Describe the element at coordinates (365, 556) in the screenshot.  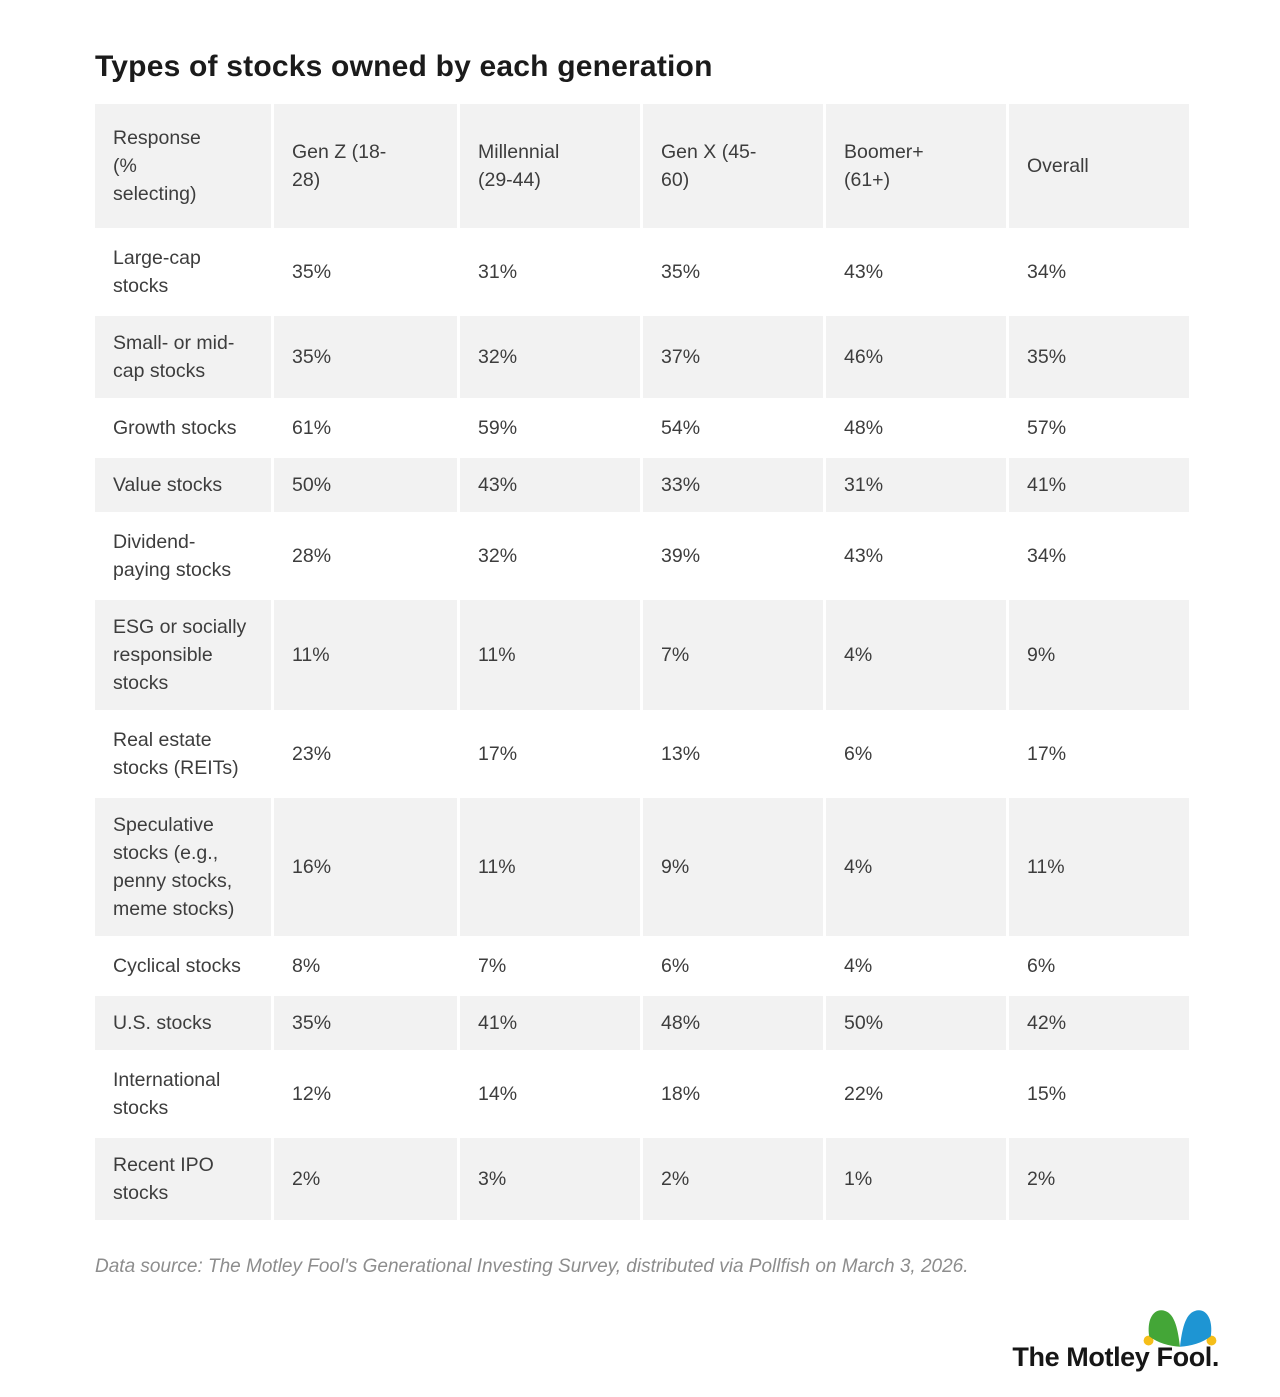
I see `value-cell: 28%` at that location.